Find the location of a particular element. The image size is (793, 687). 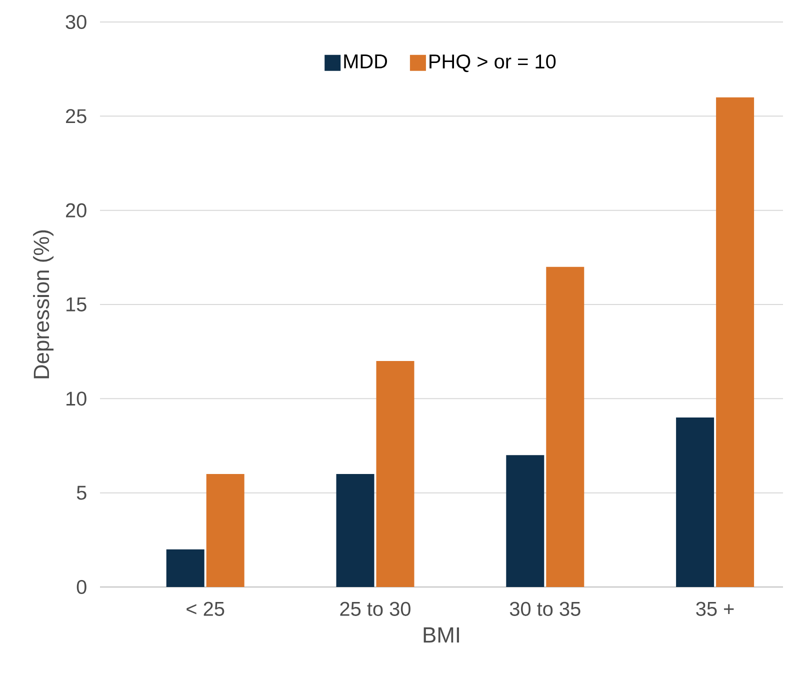

y-tick-label: 5 is located at coordinates (81, 493).